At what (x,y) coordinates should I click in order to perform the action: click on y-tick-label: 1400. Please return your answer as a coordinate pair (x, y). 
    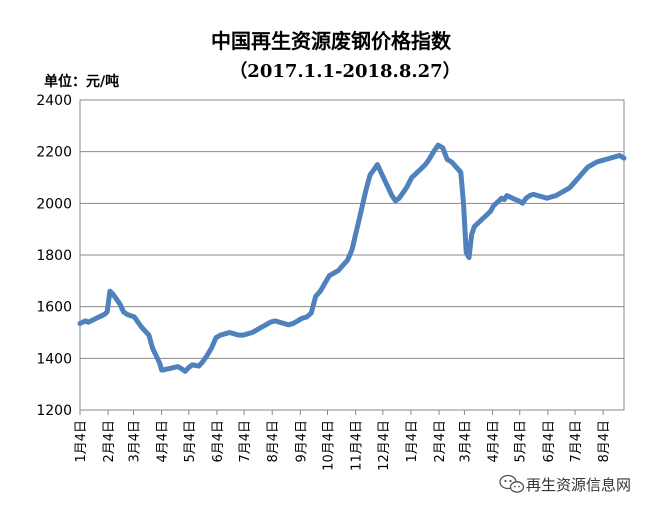
    Looking at the image, I should click on (54, 359).